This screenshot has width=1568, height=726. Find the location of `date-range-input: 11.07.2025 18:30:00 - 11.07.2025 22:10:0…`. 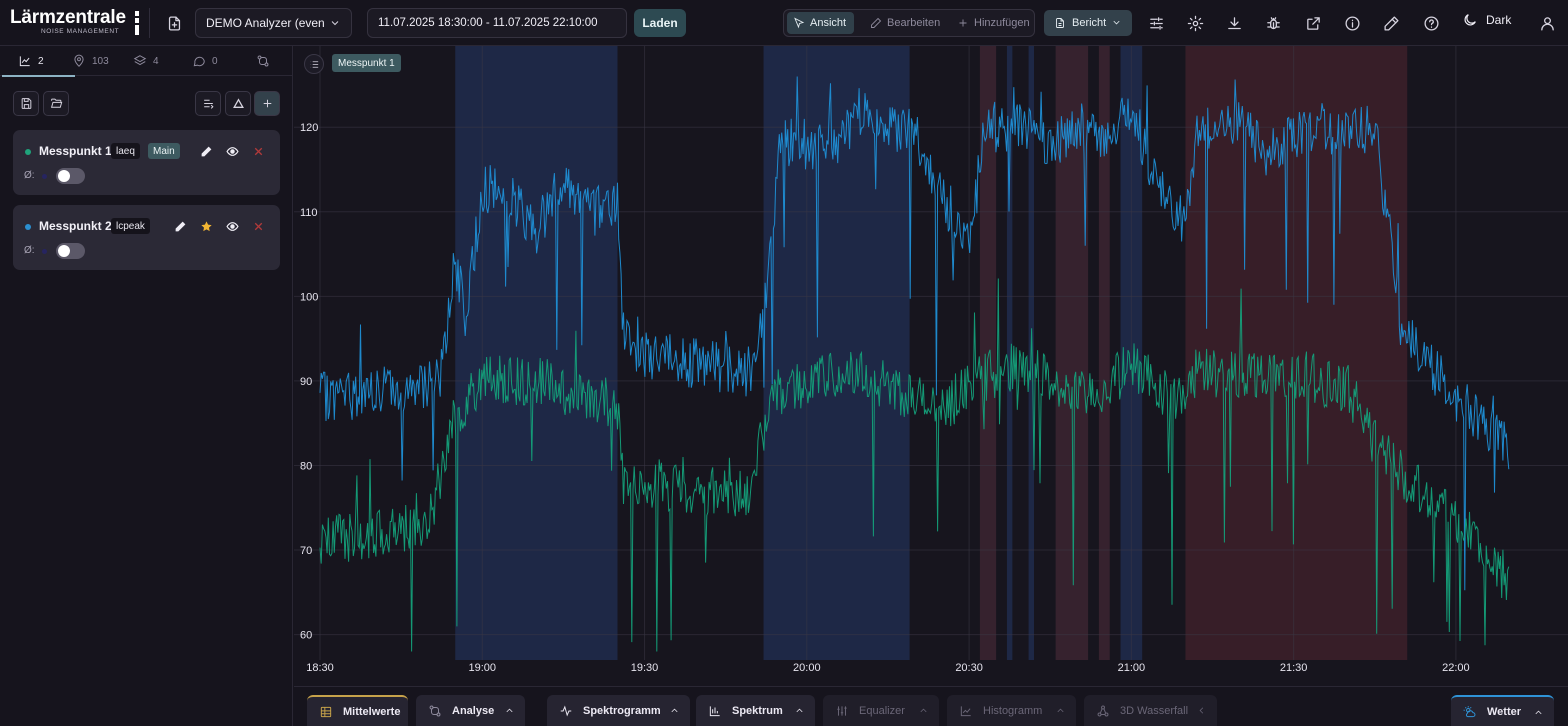

date-range-input: 11.07.2025 18:30:00 - 11.07.2025 22:10:0… is located at coordinates (497, 23).